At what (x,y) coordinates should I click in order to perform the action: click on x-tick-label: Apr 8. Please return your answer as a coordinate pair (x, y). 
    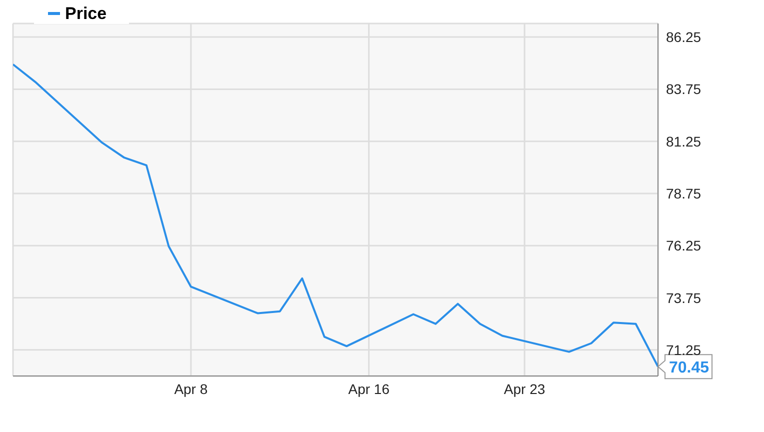
    Looking at the image, I should click on (191, 388).